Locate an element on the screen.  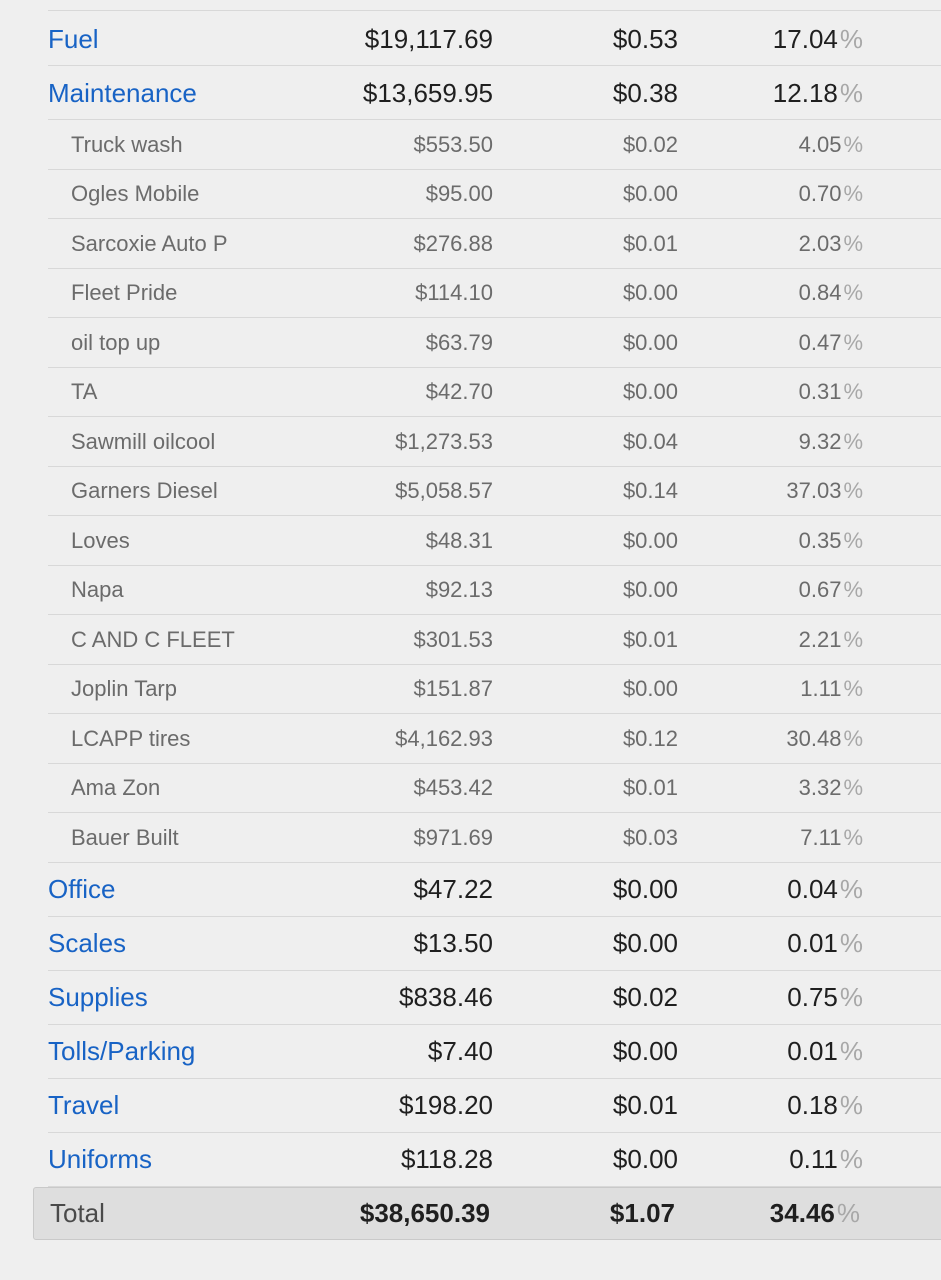
amount-cell: $1,273.53 is located at coordinates (444, 441).